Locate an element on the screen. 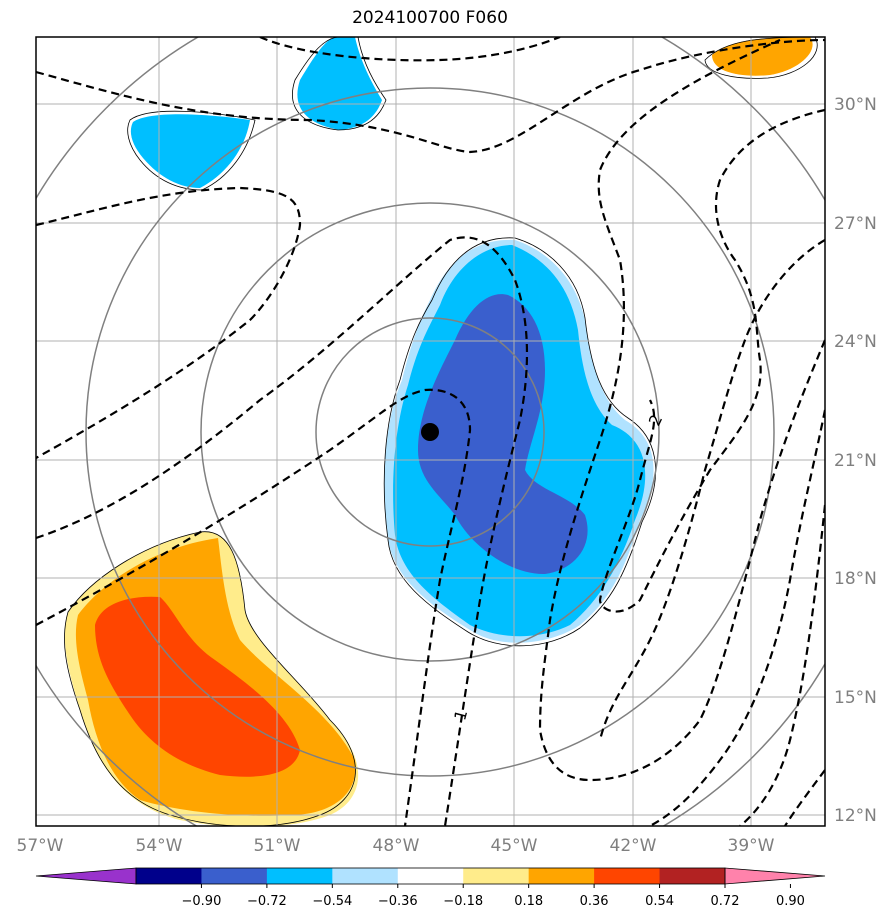 Image resolution: width=895 pixels, height=924 pixels. colorbar-tick-label: 0.54 is located at coordinates (659, 901).